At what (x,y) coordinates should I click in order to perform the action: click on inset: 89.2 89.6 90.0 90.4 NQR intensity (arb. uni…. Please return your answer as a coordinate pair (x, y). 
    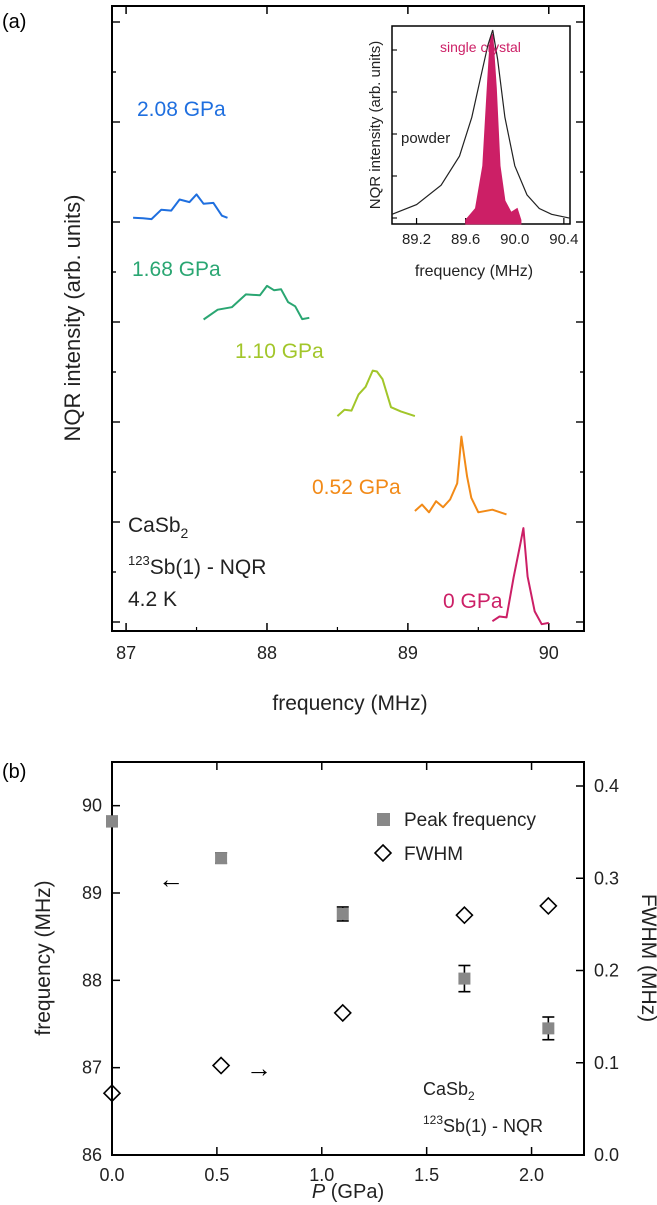
    Looking at the image, I should click on (472, 152).